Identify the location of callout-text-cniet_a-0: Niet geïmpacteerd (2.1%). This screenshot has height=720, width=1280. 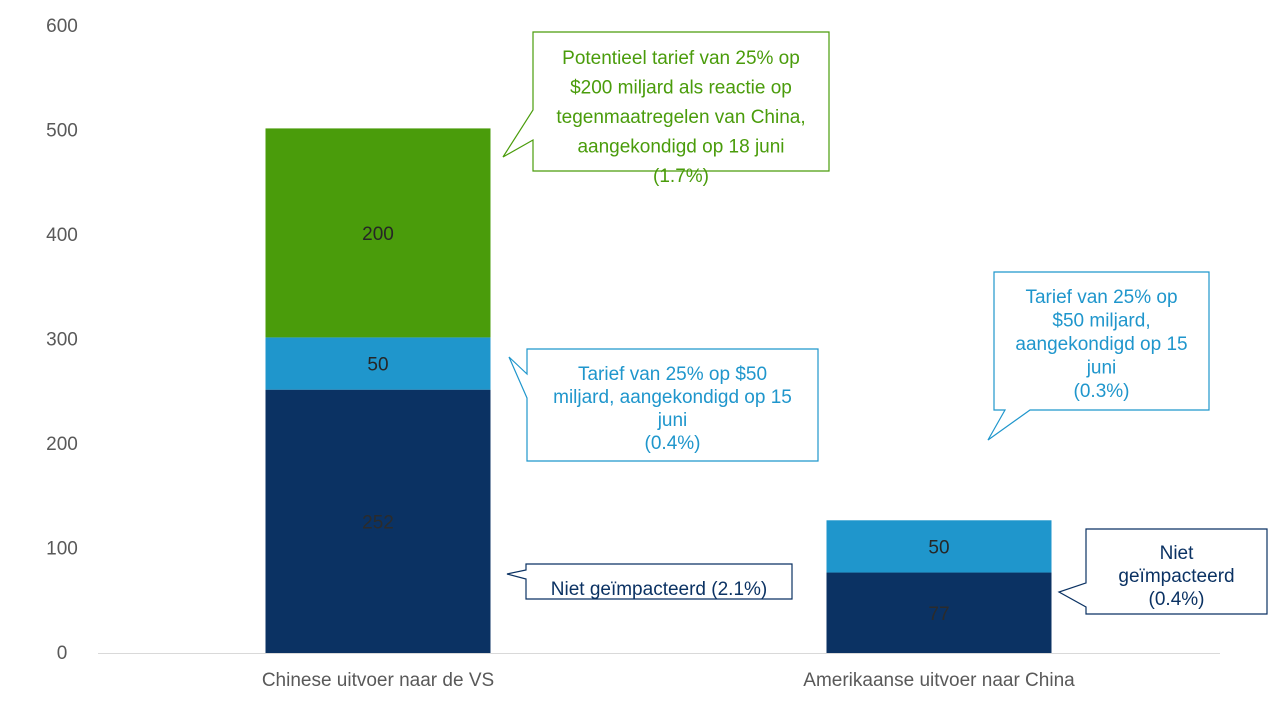
(659, 589).